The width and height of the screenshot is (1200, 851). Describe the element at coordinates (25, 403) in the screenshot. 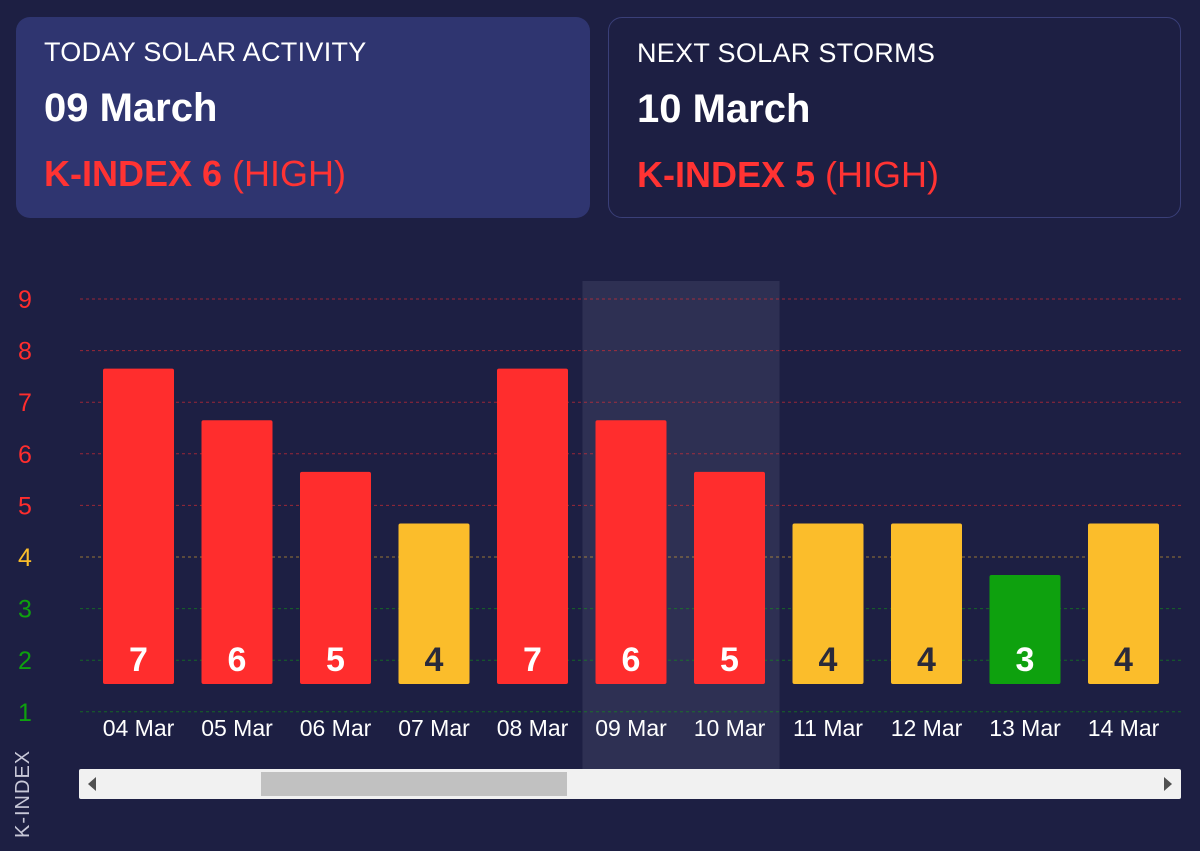

I see `y-tick-7: 7` at that location.